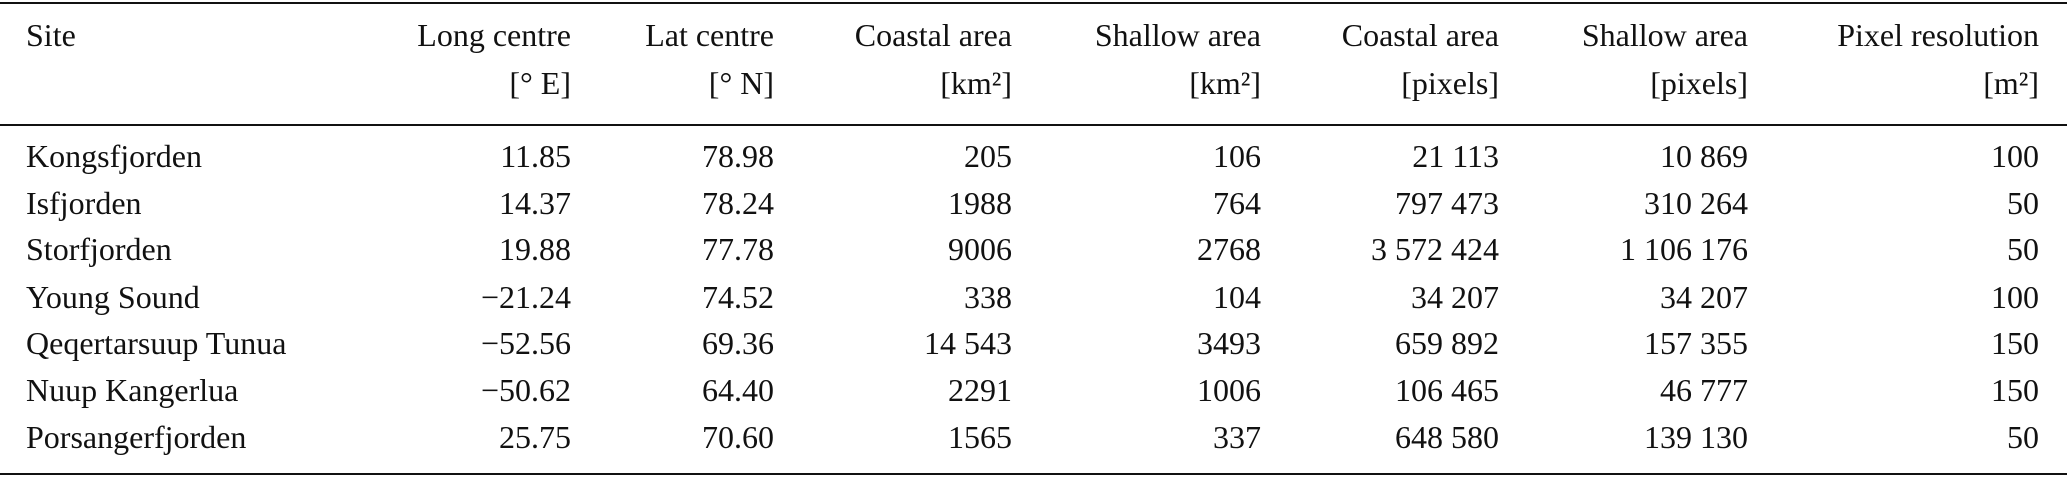  What do you see at coordinates (1938, 35) in the screenshot?
I see `header-cell: Pixel resolution` at bounding box center [1938, 35].